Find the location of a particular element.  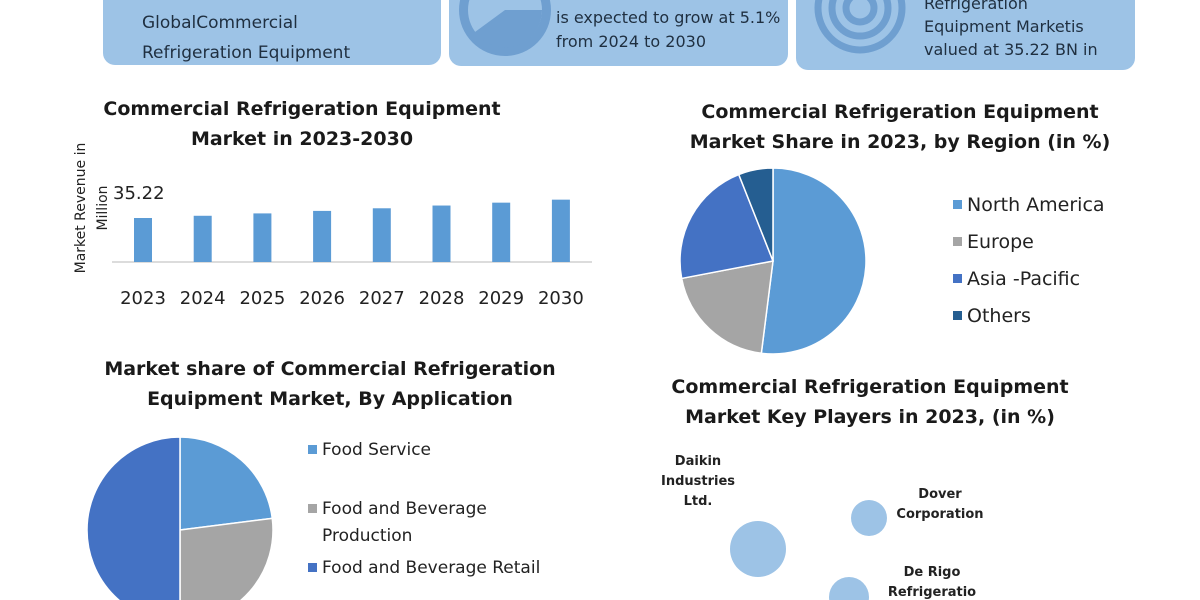

x-tick-label: 2023 is located at coordinates (143, 298).